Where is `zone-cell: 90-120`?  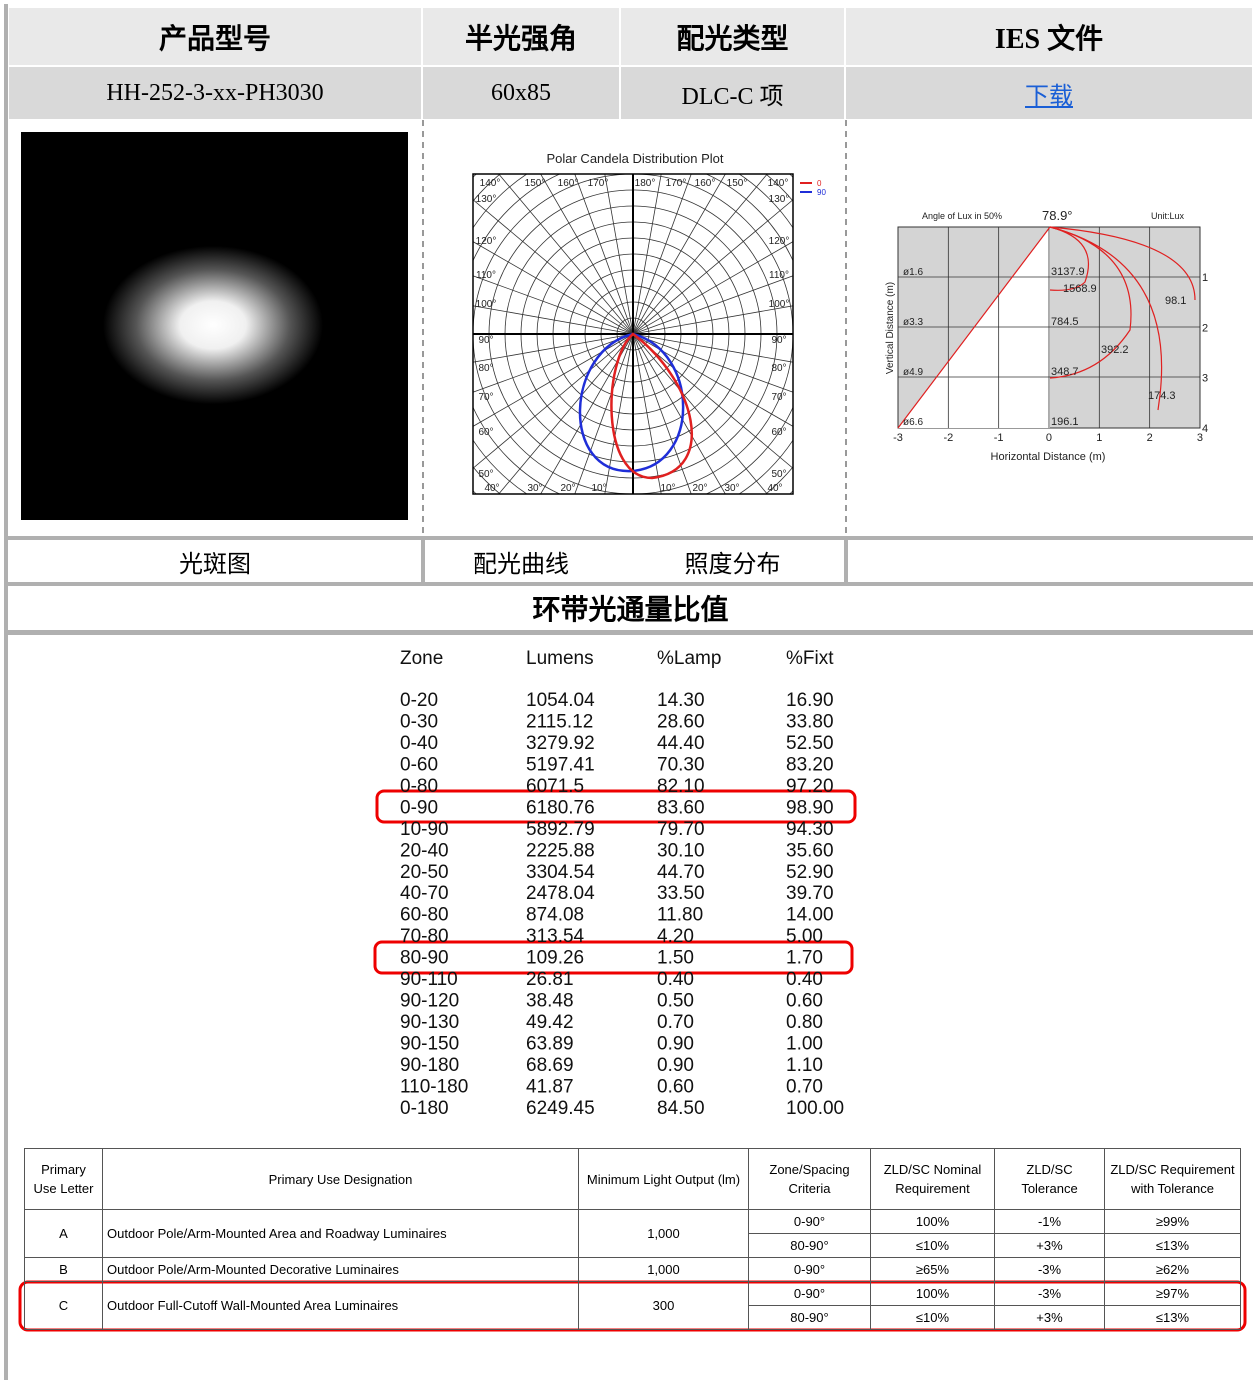
zone-cell: 90-120 is located at coordinates (429, 1001).